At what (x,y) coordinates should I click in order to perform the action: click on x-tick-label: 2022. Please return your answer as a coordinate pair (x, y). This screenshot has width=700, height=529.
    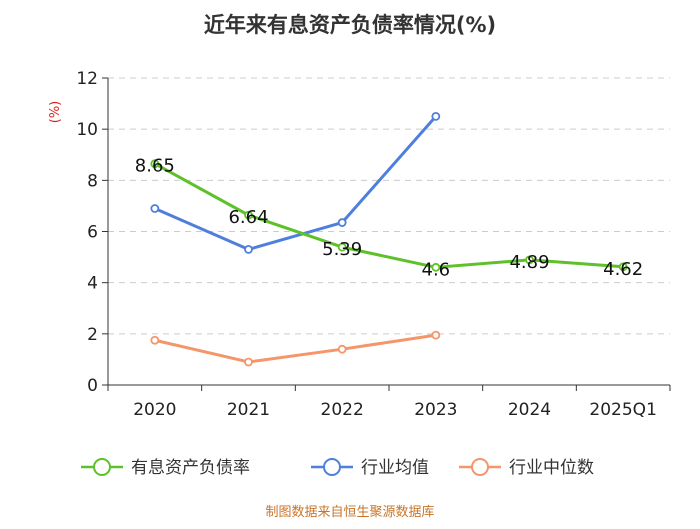
    Looking at the image, I should click on (342, 410).